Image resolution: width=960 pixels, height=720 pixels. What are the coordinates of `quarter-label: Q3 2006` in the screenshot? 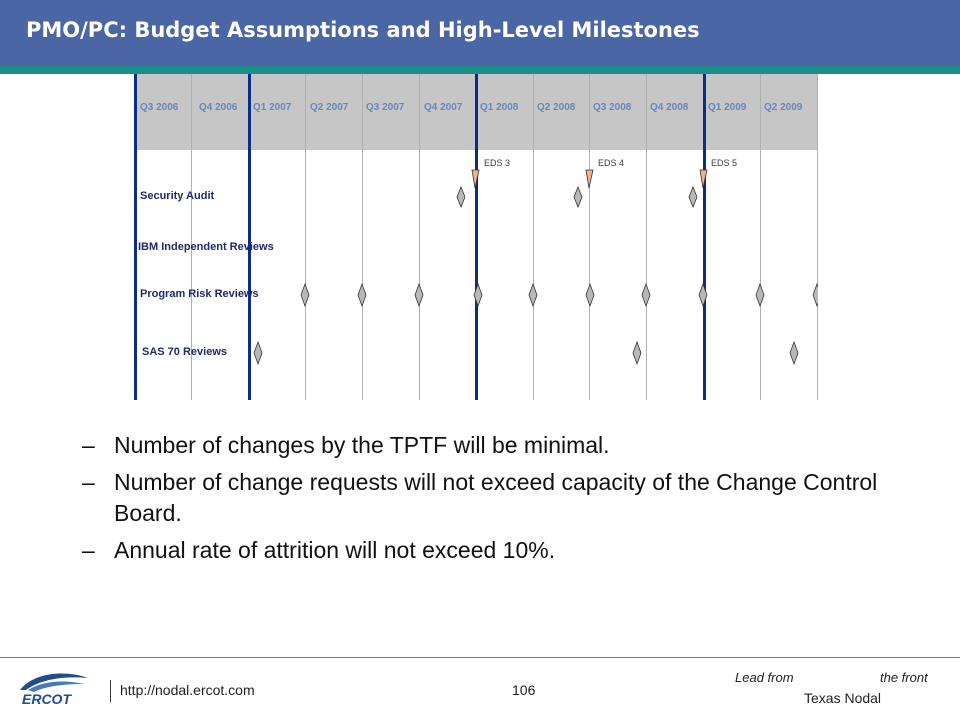 It's located at (159, 107).